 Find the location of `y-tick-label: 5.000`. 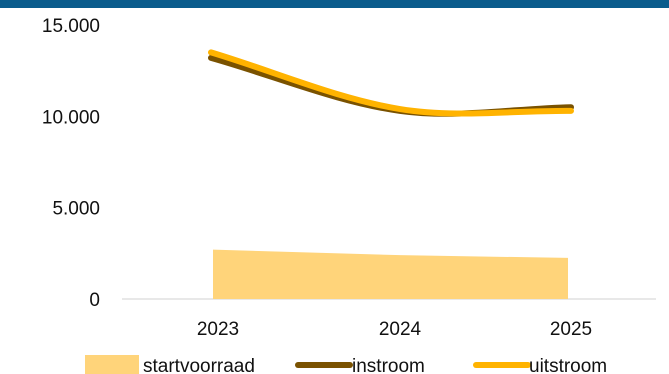

y-tick-label: 5.000 is located at coordinates (76, 209).